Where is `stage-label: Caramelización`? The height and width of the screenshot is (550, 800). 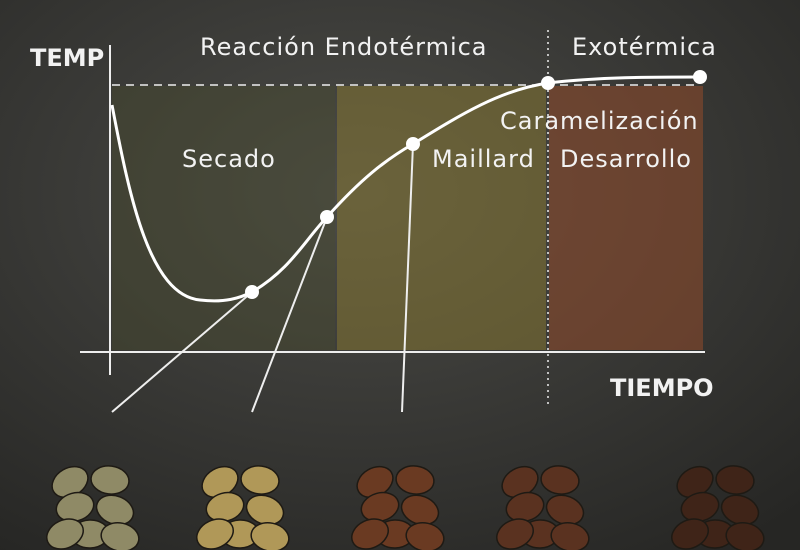 stage-label: Caramelización is located at coordinates (599, 121).